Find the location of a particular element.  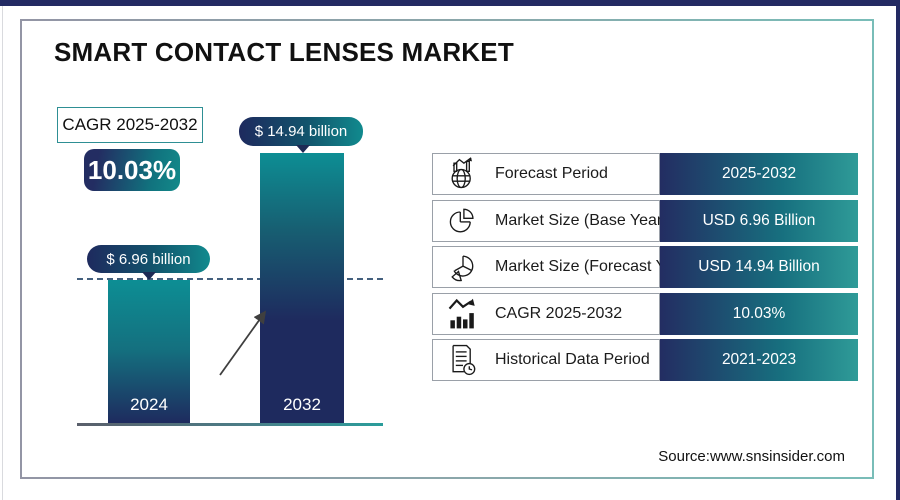

bar-2024: 2024 is located at coordinates (149, 352).